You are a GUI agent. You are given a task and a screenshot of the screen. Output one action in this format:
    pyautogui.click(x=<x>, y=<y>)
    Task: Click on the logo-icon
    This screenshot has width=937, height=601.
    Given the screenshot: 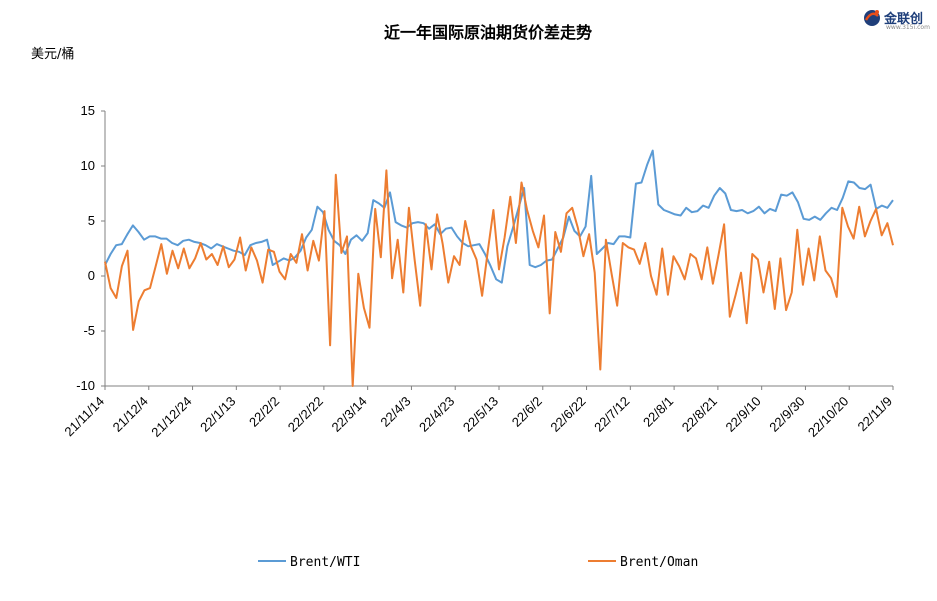 What is the action you would take?
    pyautogui.click(x=872, y=18)
    